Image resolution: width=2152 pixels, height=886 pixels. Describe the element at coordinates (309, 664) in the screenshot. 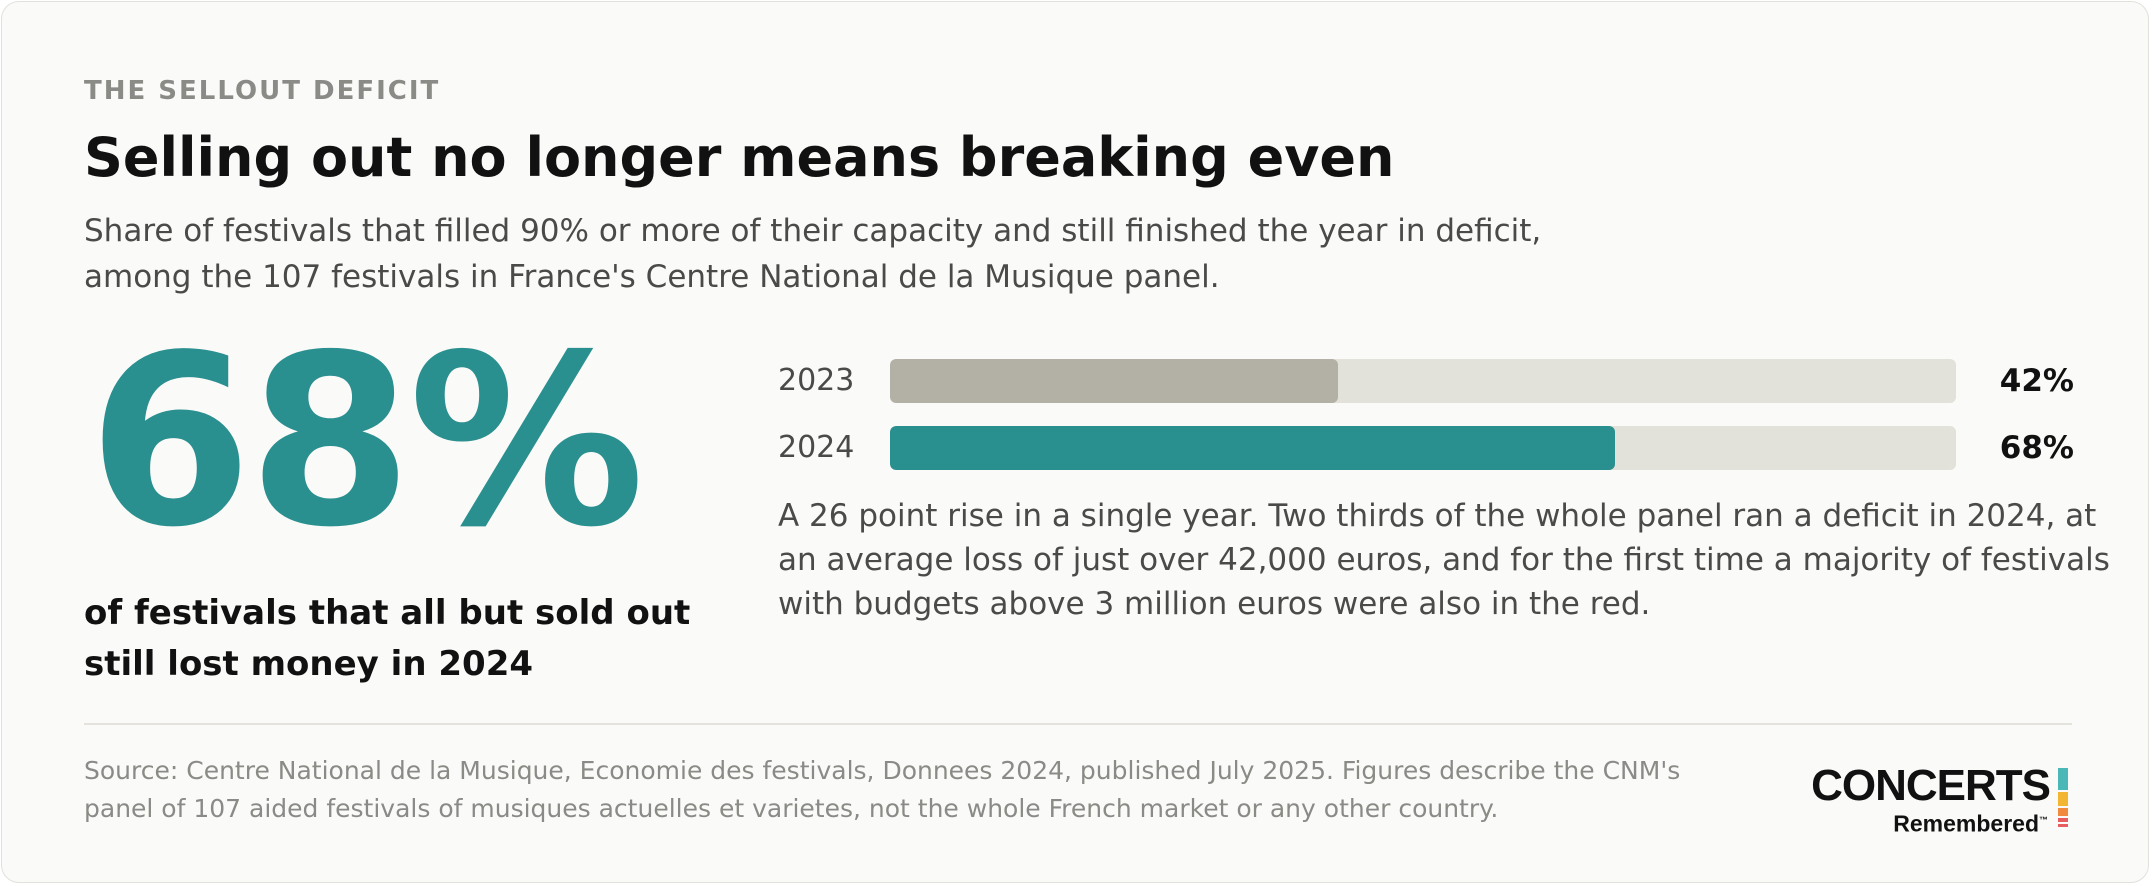

I see `highlight-caption-line-2: still lost money in 2024` at that location.